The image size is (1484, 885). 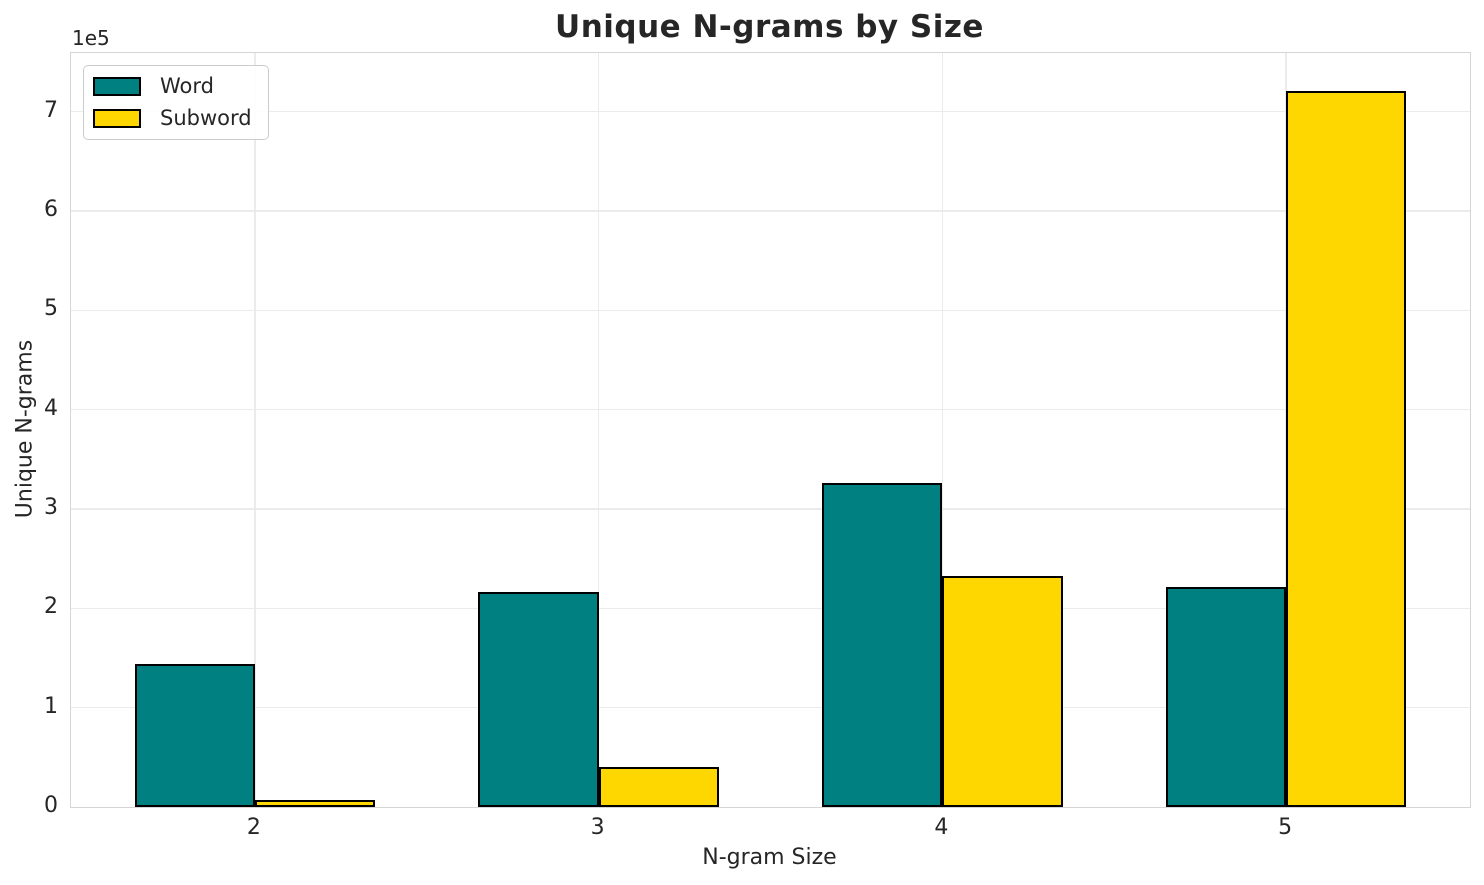 I want to click on x-tick-label: 4, so click(x=941, y=827).